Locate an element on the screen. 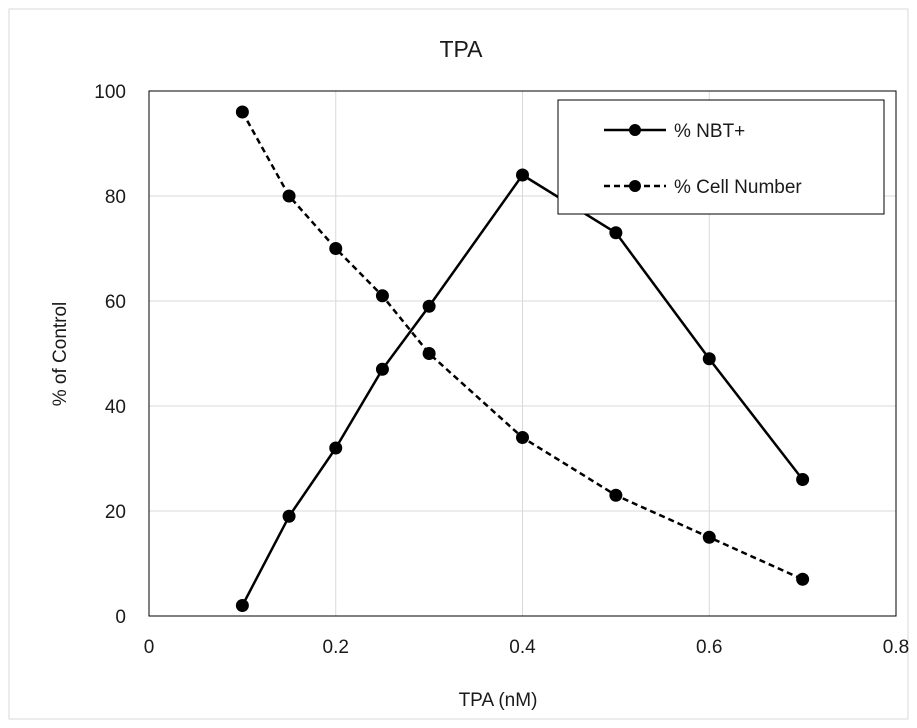 The height and width of the screenshot is (728, 917). legend-box is located at coordinates (721, 157).